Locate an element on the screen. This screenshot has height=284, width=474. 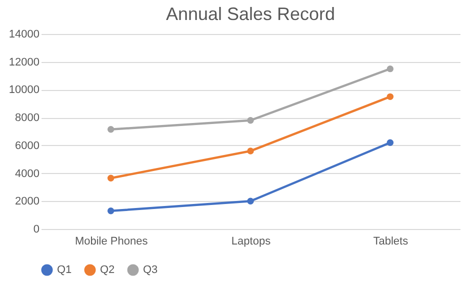
y-tick-label: 4000 is located at coordinates (27, 174).